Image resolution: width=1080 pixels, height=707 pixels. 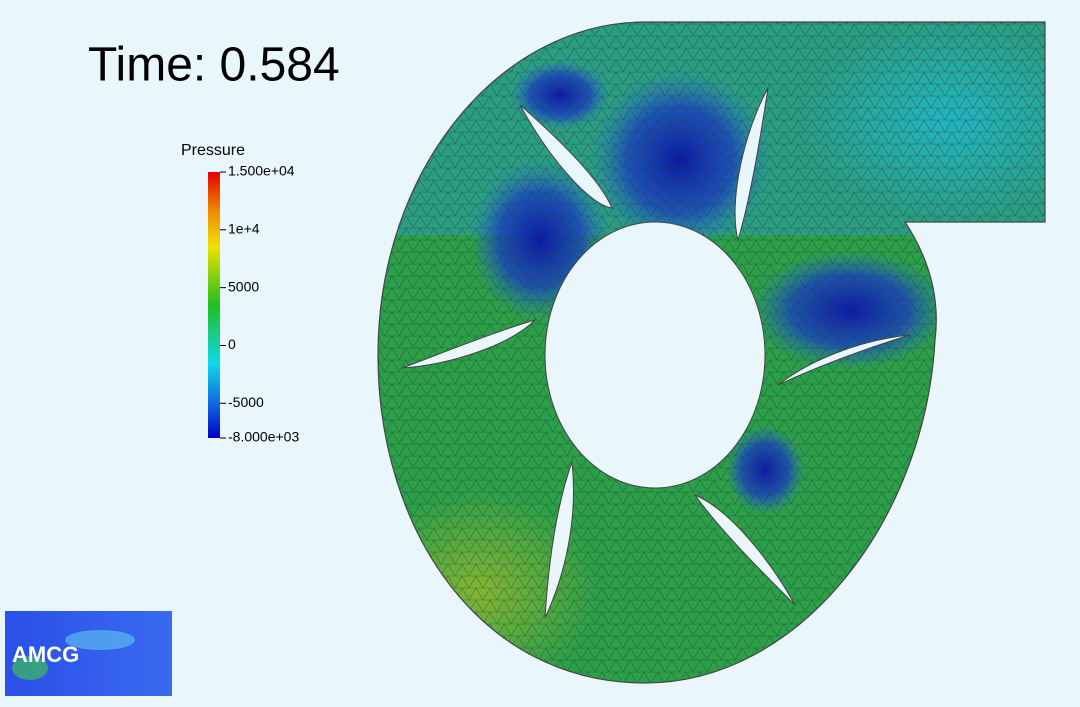 I want to click on logo: AMCG, so click(x=88, y=653).